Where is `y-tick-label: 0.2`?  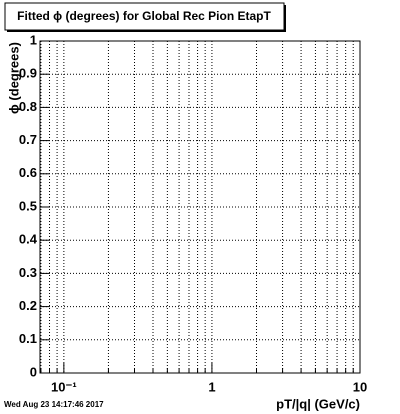
y-tick-label: 0.2 is located at coordinates (28, 305).